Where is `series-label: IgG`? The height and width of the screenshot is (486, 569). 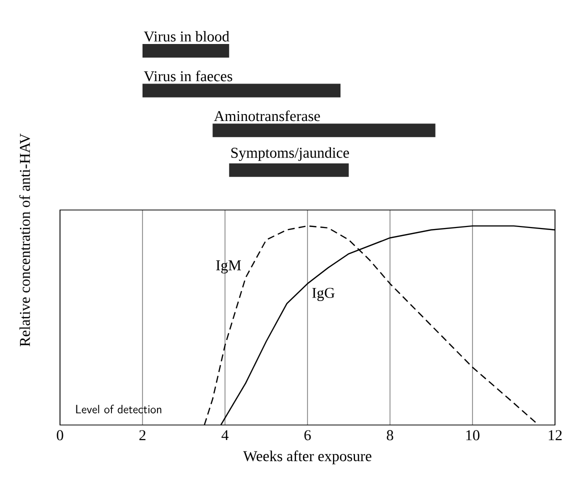 series-label: IgG is located at coordinates (323, 295).